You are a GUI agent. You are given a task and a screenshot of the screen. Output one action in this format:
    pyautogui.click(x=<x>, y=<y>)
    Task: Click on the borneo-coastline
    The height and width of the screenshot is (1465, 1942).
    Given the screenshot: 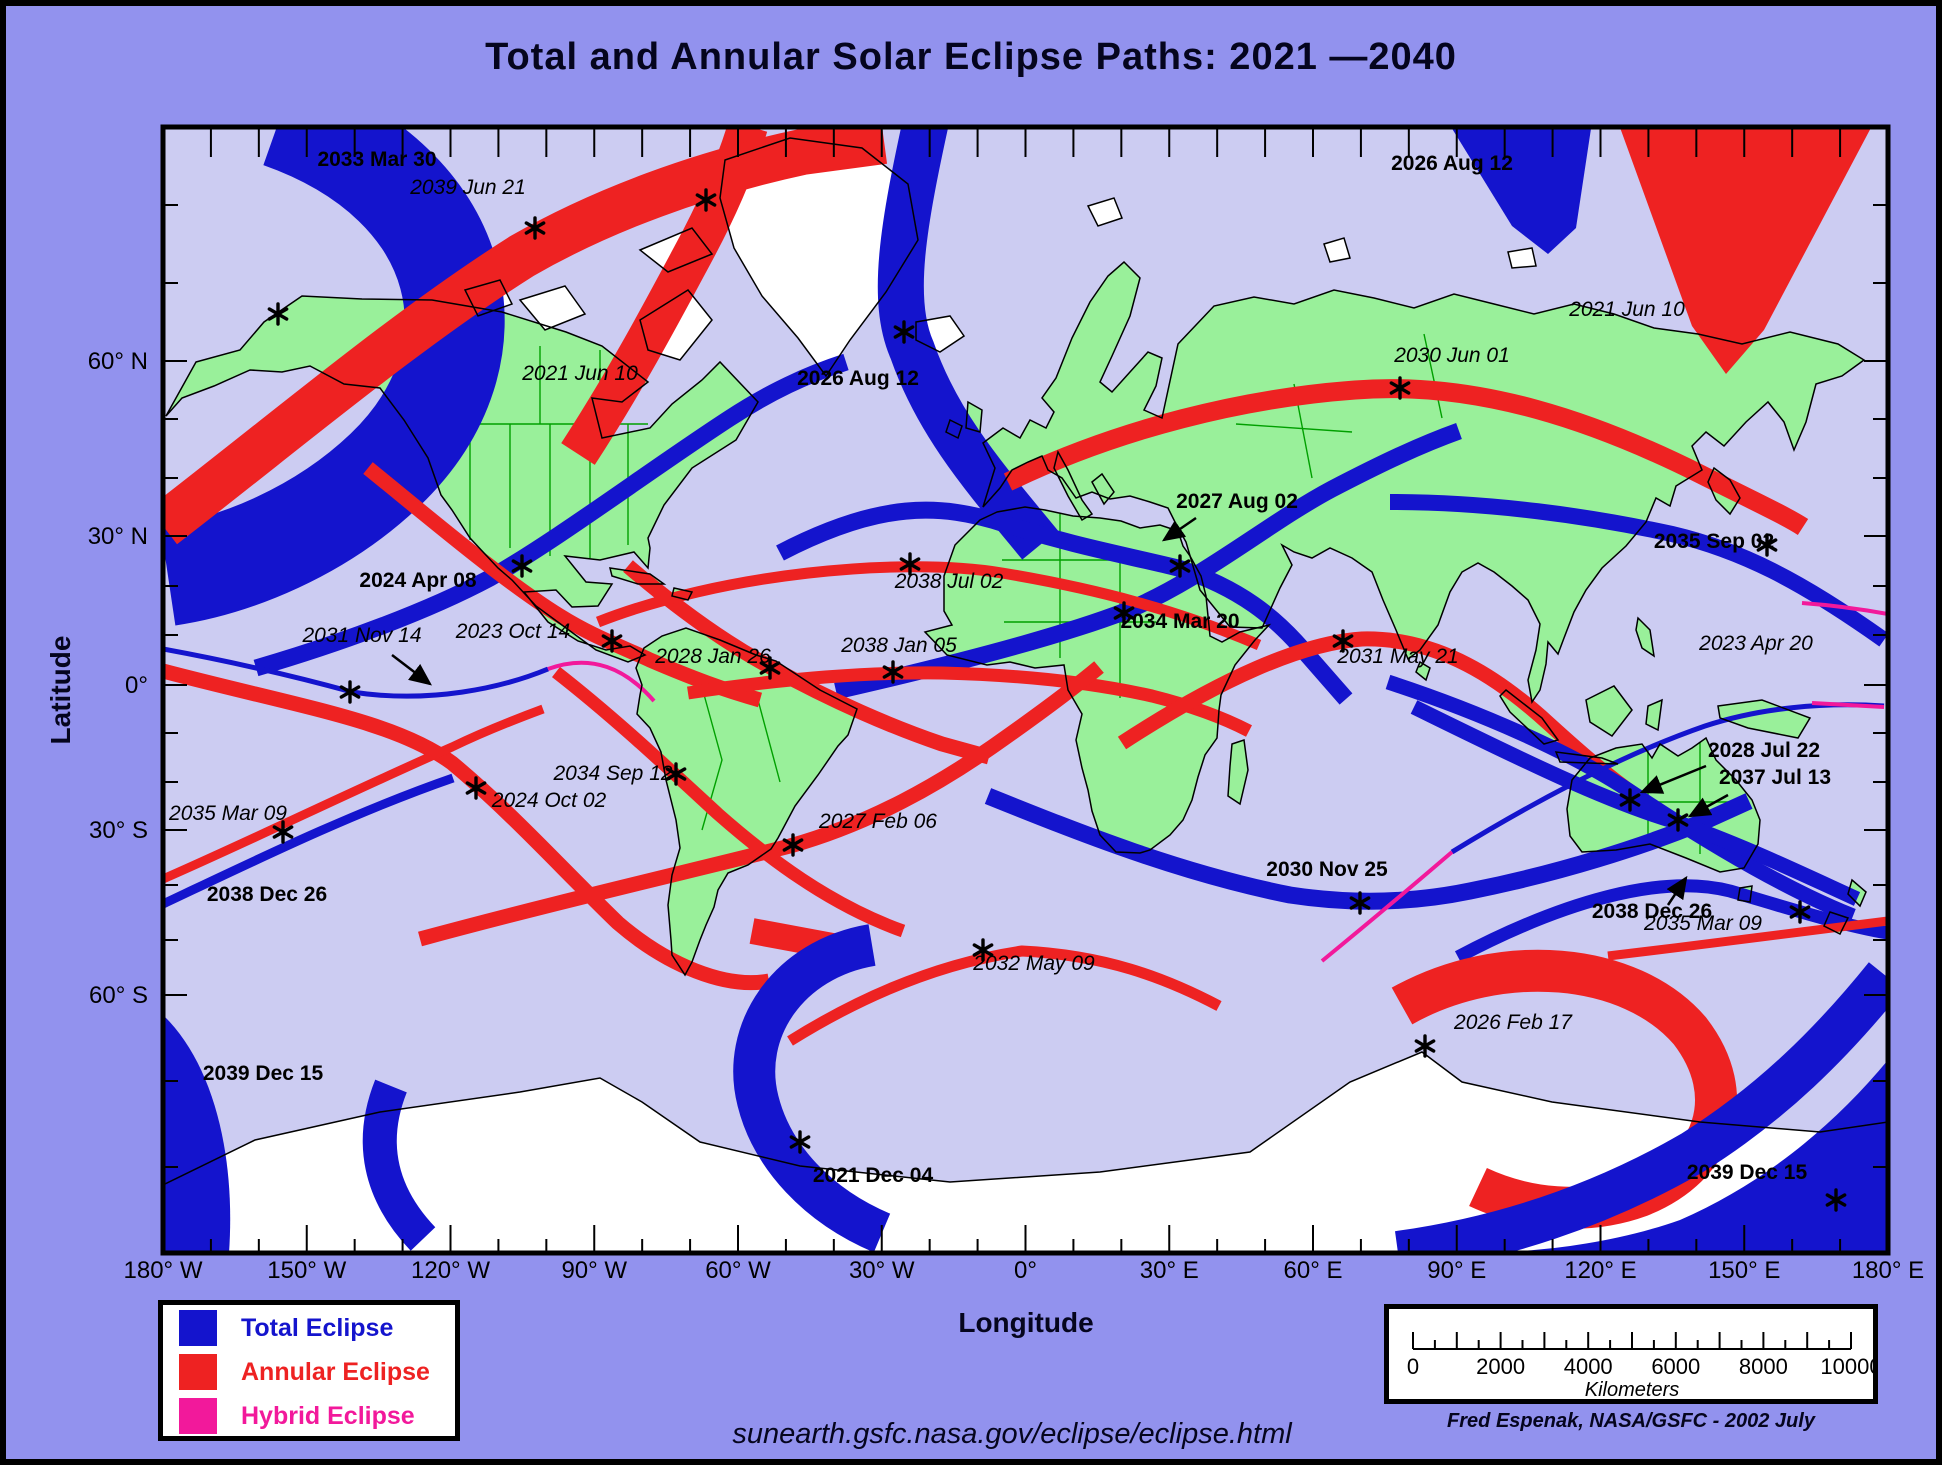 What is the action you would take?
    pyautogui.click(x=1609, y=711)
    